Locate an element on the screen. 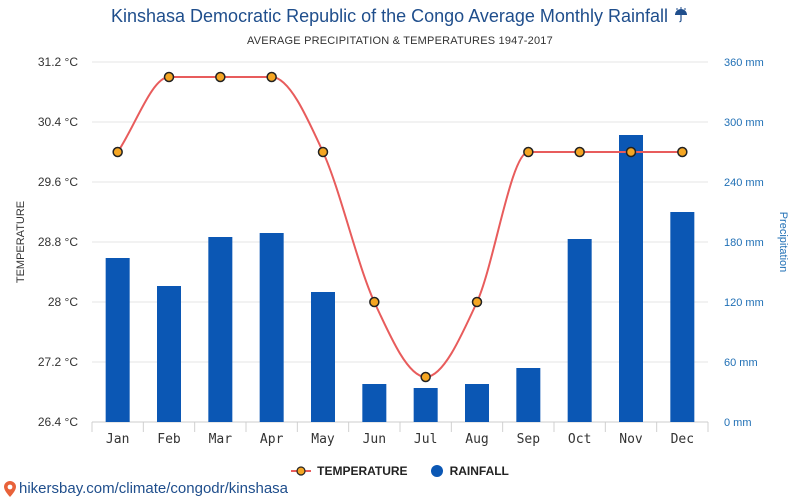 The width and height of the screenshot is (800, 500). x-tick-label: Feb is located at coordinates (169, 439).